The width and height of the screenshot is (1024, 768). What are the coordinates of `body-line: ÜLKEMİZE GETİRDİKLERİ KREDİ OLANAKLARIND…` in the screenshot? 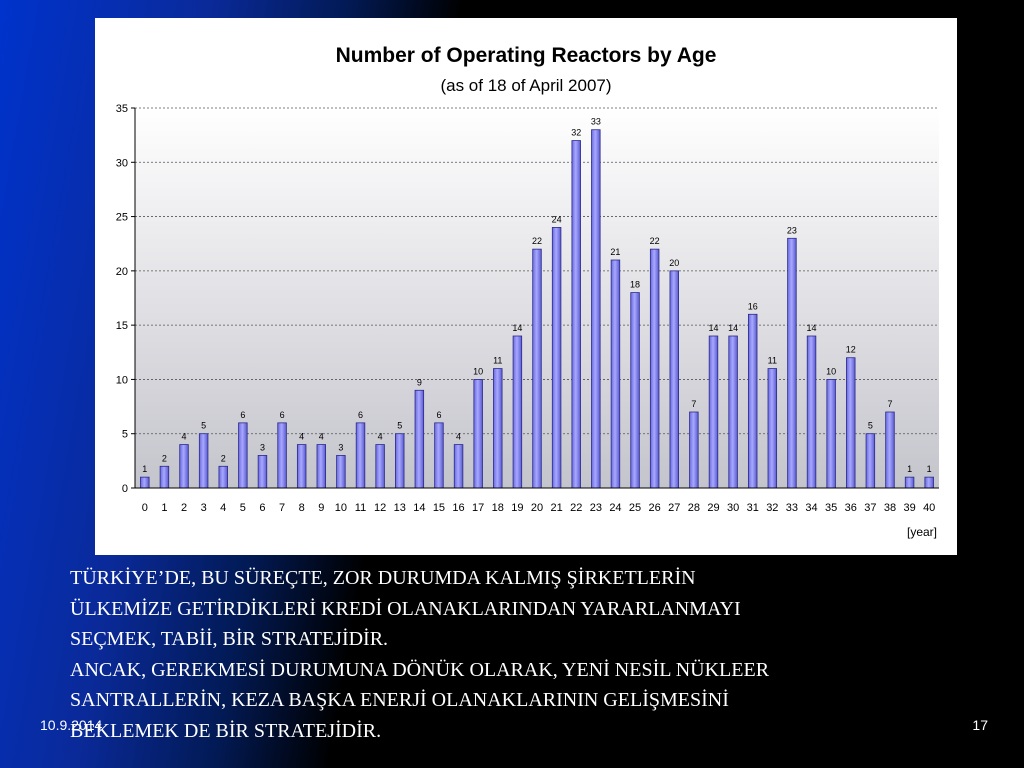 It's located at (405, 608).